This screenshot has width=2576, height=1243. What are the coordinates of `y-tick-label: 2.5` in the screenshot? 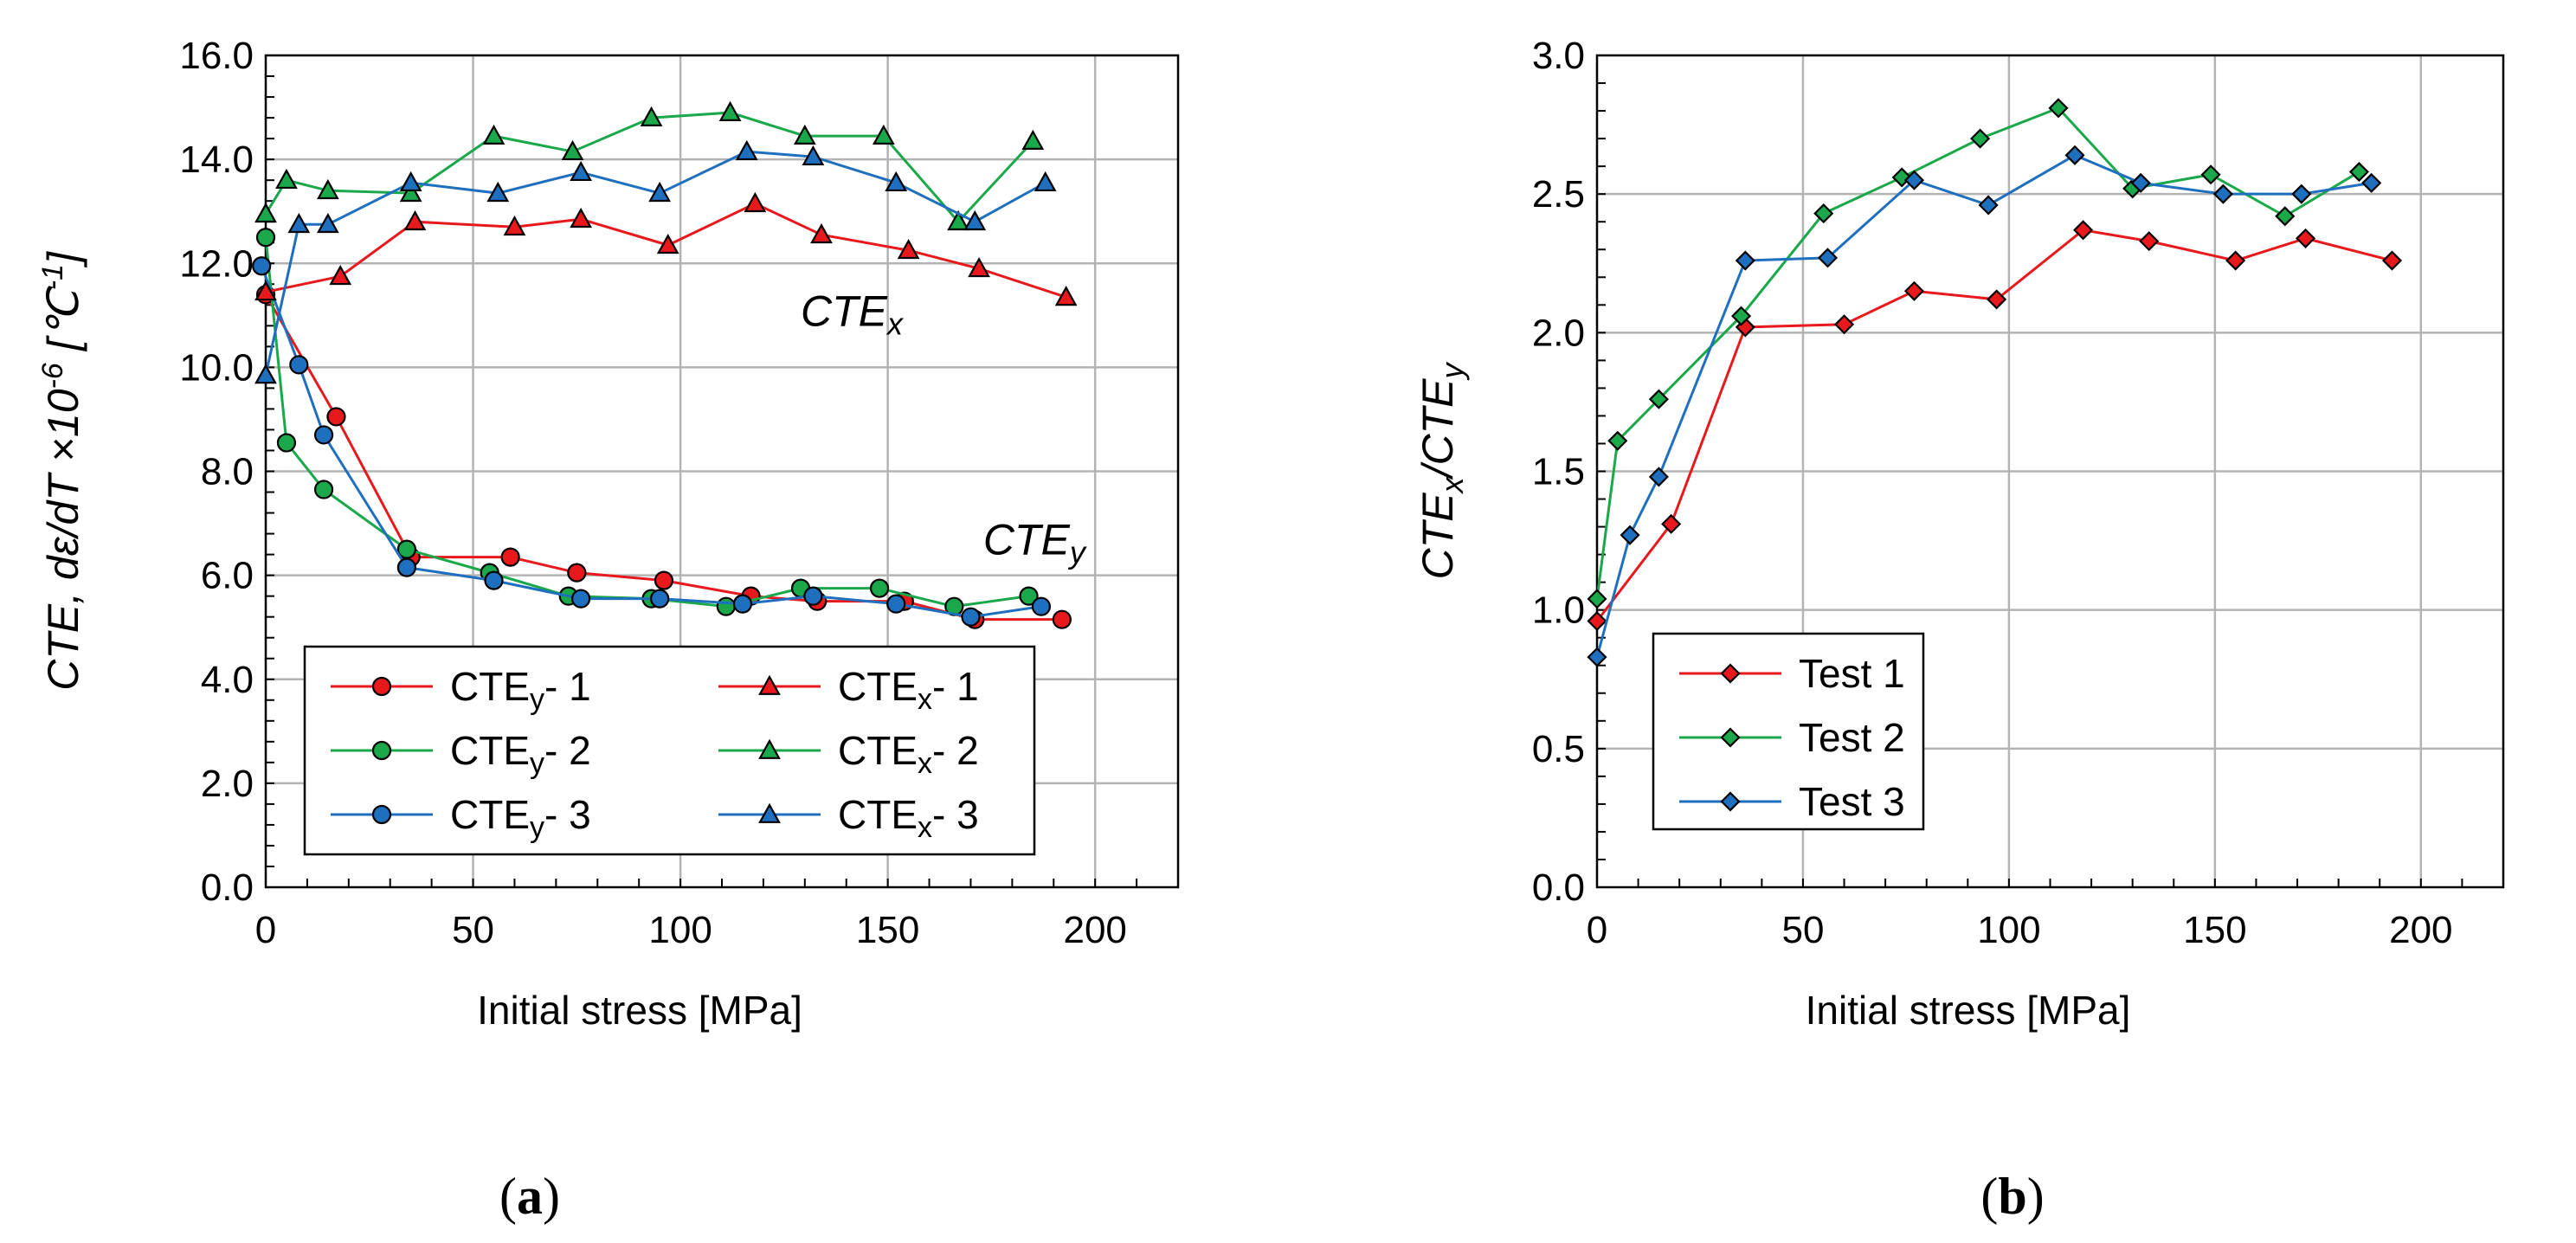 It's located at (1558, 194).